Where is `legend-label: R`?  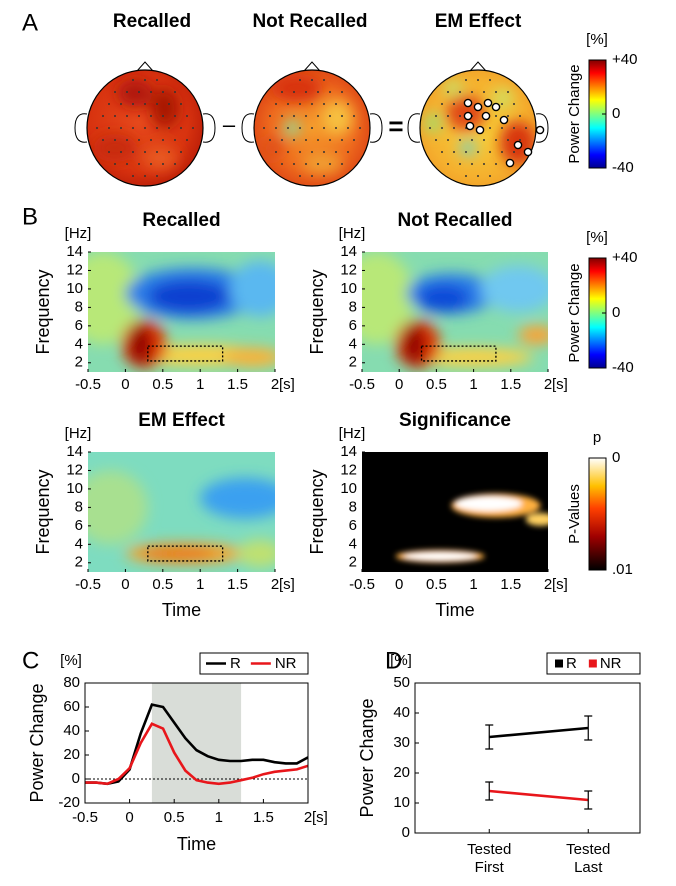 legend-label: R is located at coordinates (571, 663).